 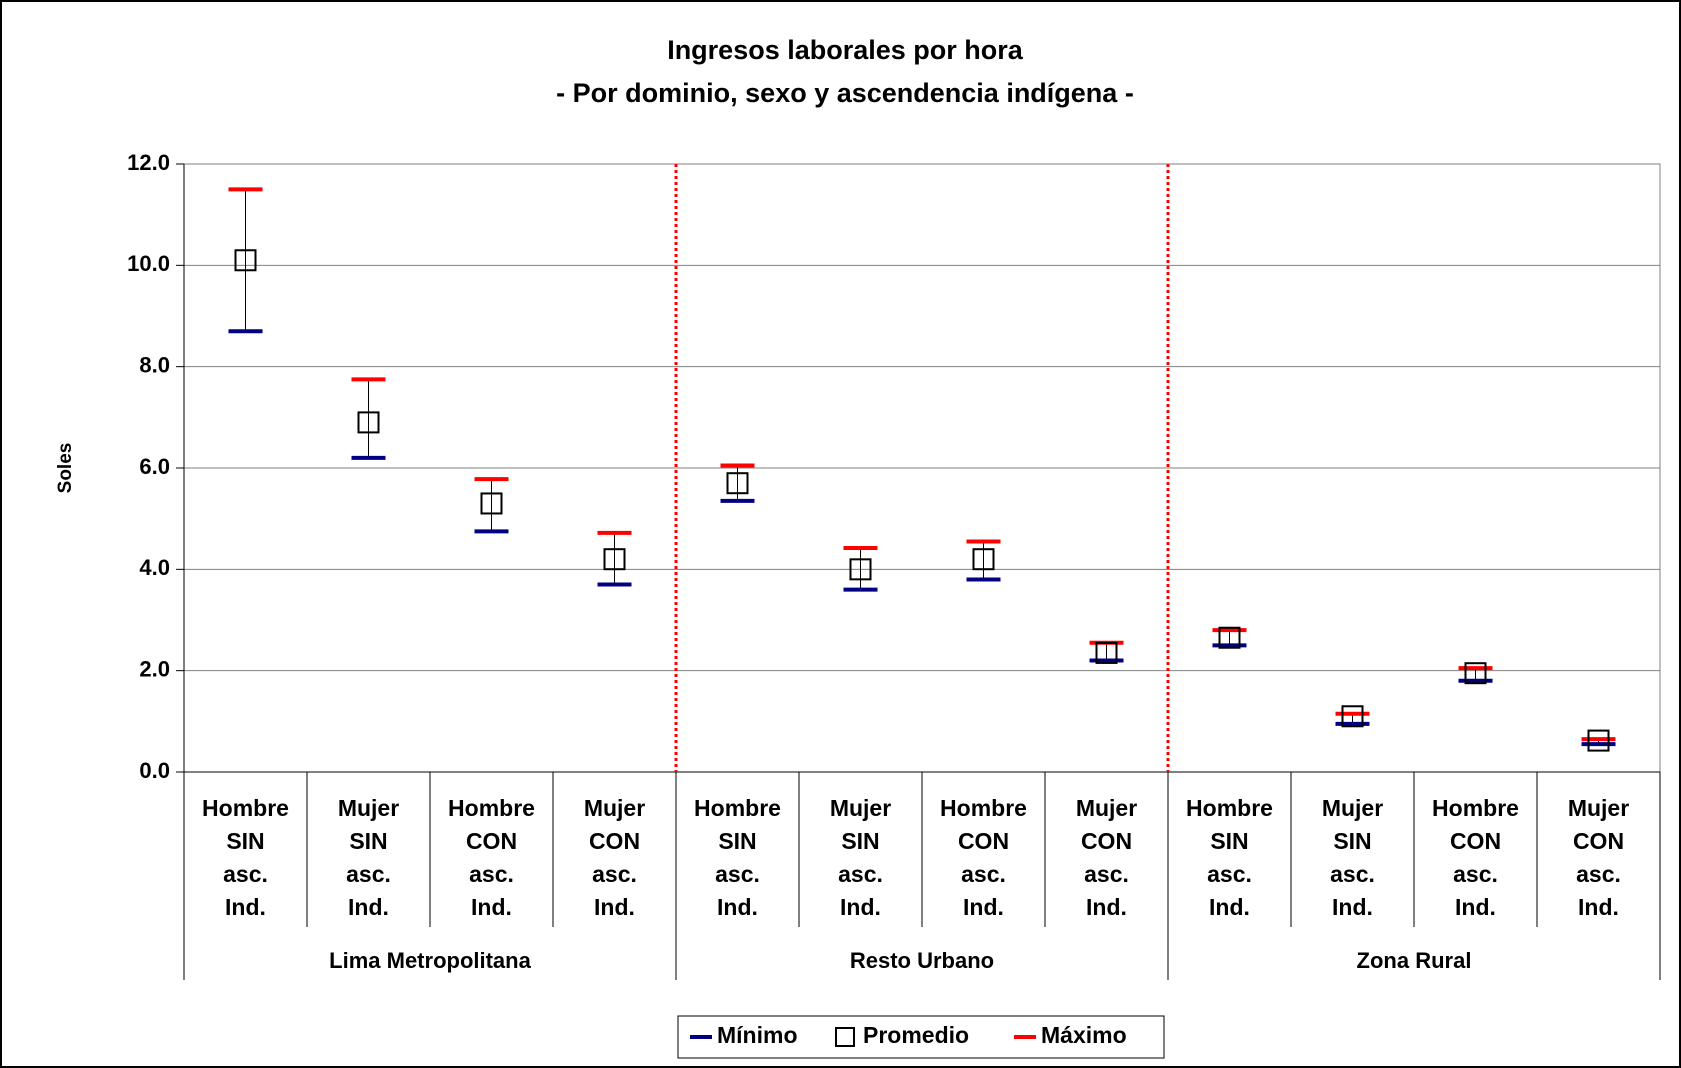 I want to click on group-label: Lima Metropolitana, so click(x=430, y=960).